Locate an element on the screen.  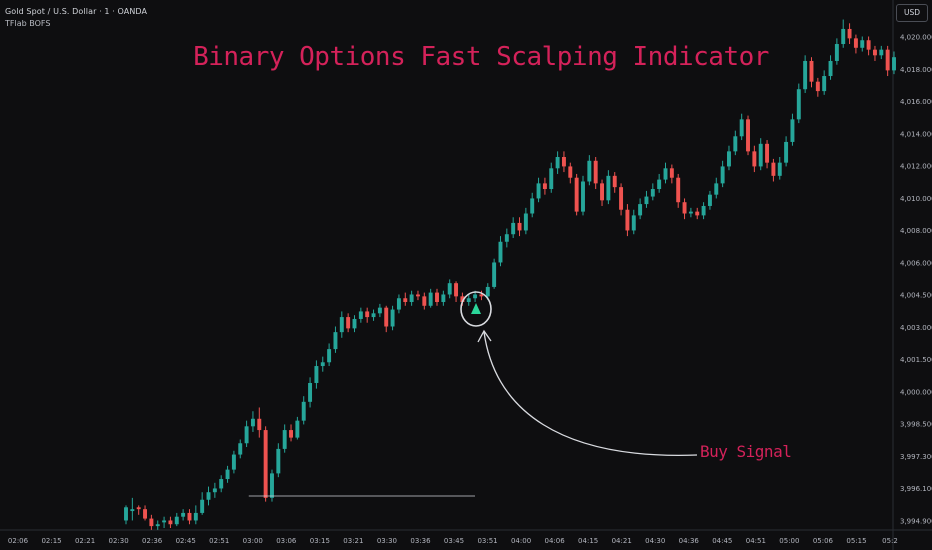
y-tick-label: 4,006.000 is located at coordinates (916, 263).